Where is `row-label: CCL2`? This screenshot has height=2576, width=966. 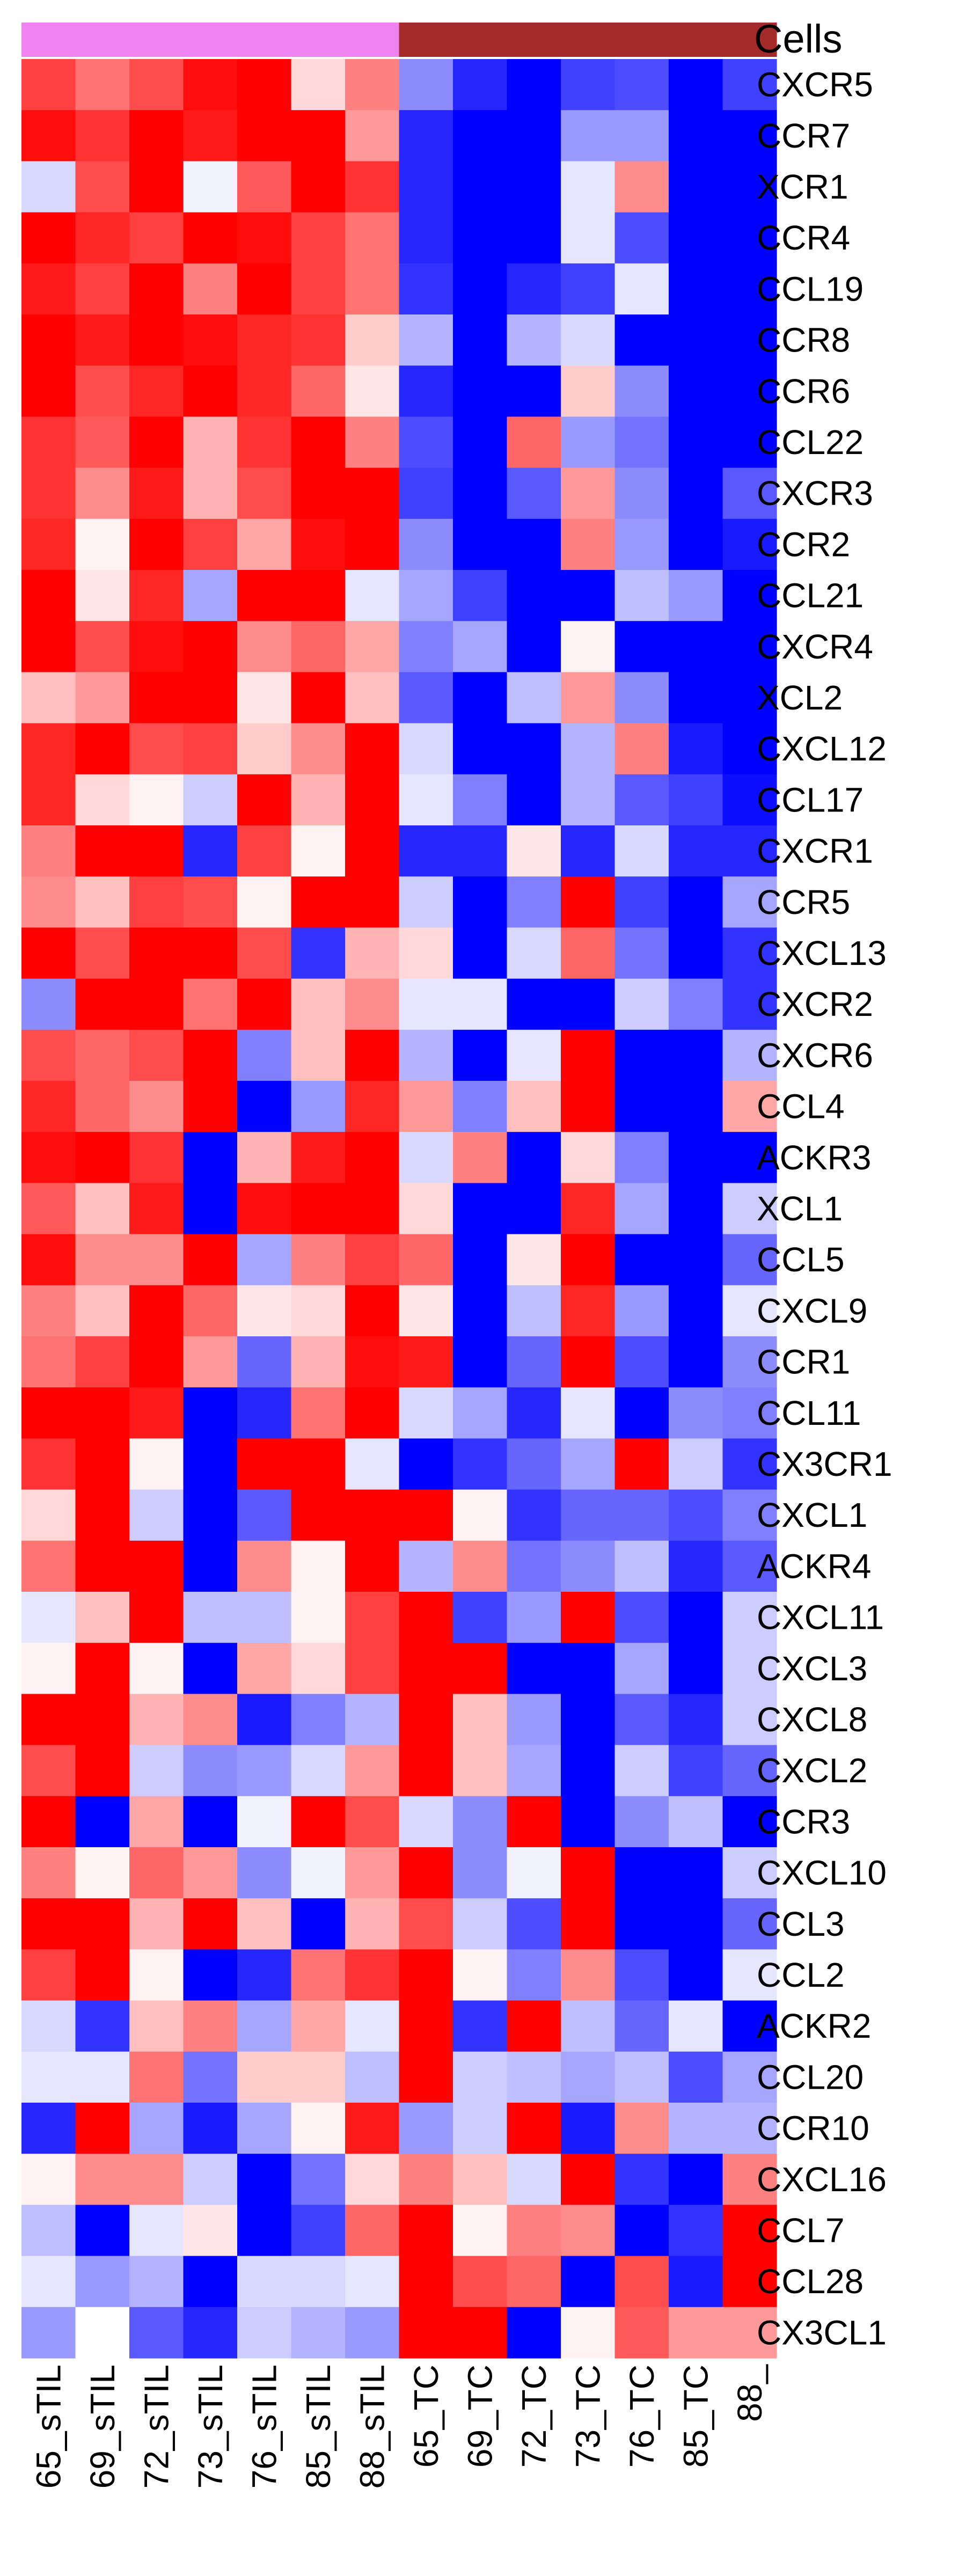 row-label: CCL2 is located at coordinates (801, 1975).